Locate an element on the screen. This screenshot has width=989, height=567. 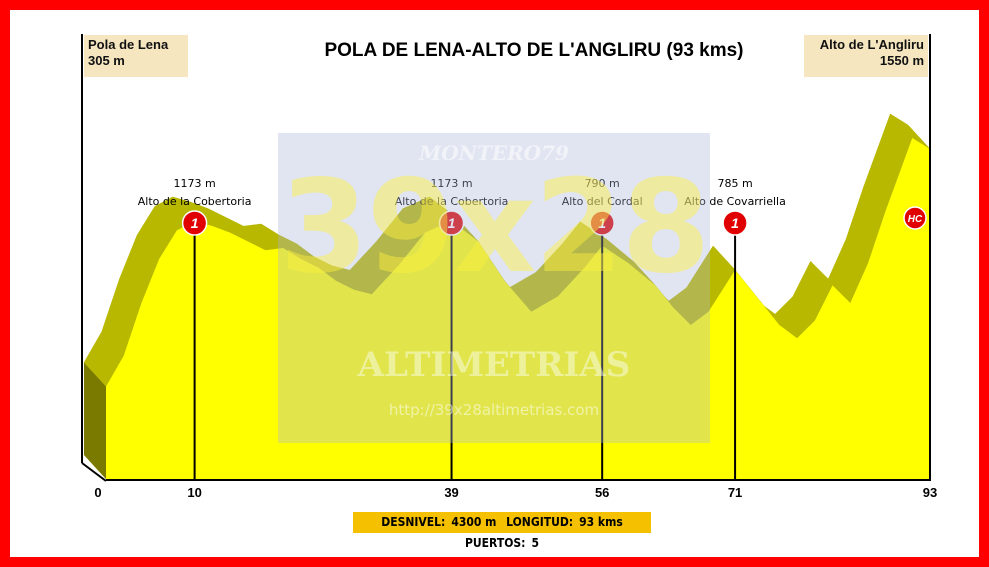
start-elevation: 305 m is located at coordinates (106, 60).